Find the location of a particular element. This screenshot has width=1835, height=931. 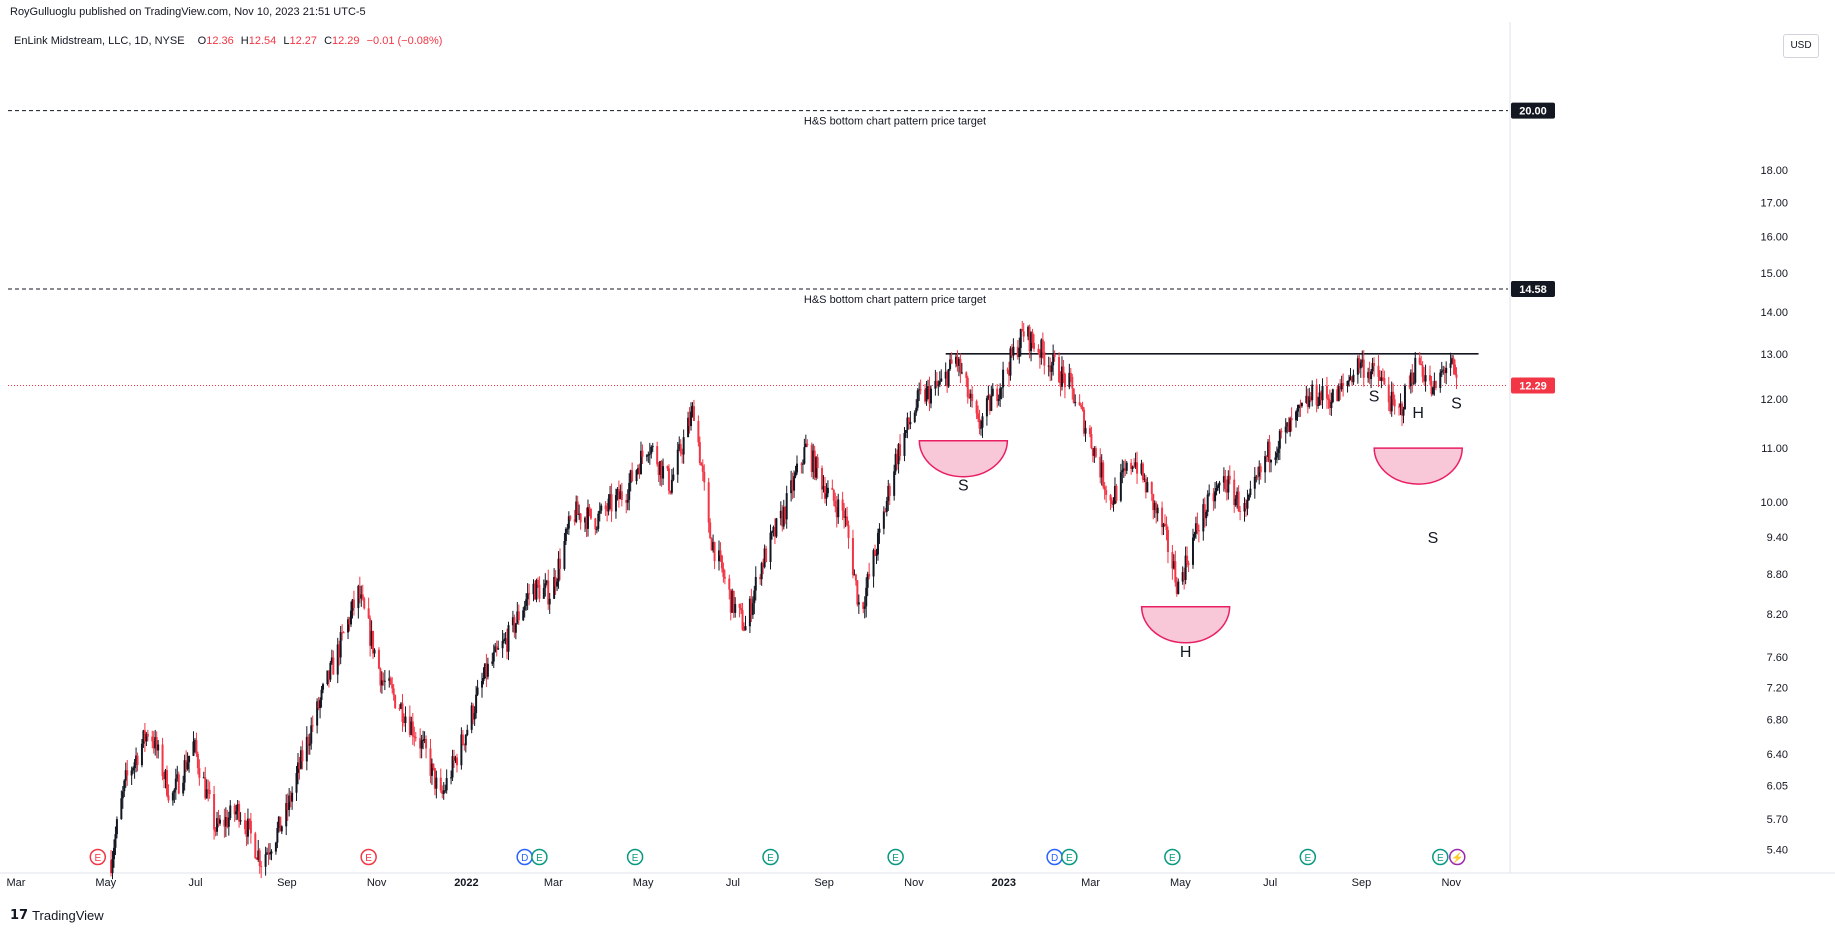

tradingview-logo-icon: 𝟭𝟳 is located at coordinates (19, 915).